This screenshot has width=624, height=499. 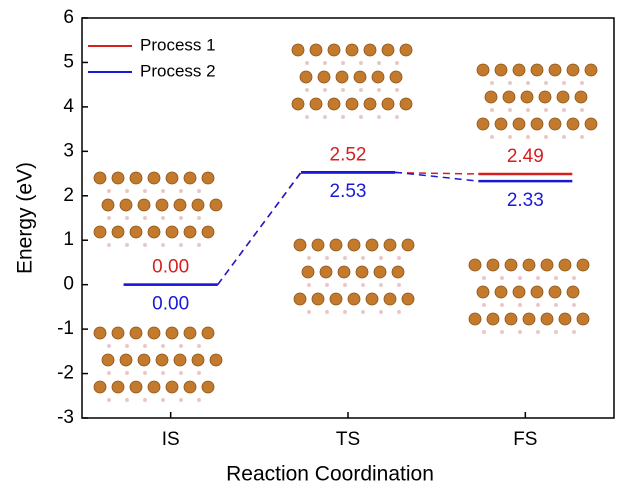 I want to click on value-label: 0.00, so click(x=170, y=267).